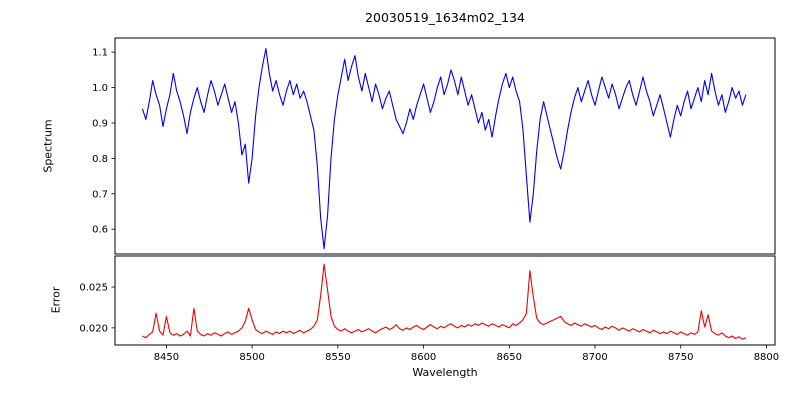 The width and height of the screenshot is (800, 400). I want to click on x-tick-label: 8750, so click(680, 357).